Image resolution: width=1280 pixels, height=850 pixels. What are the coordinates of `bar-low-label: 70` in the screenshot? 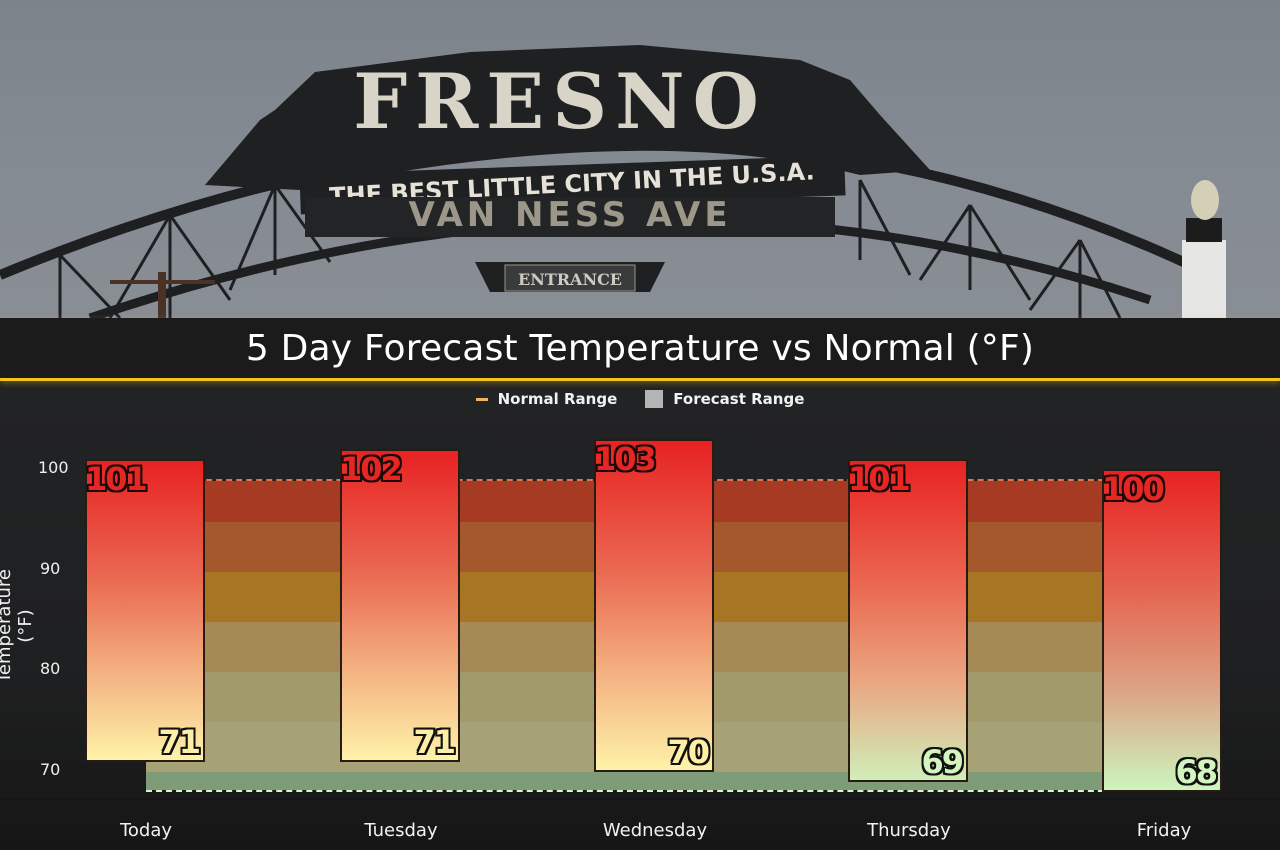 It's located at (688, 752).